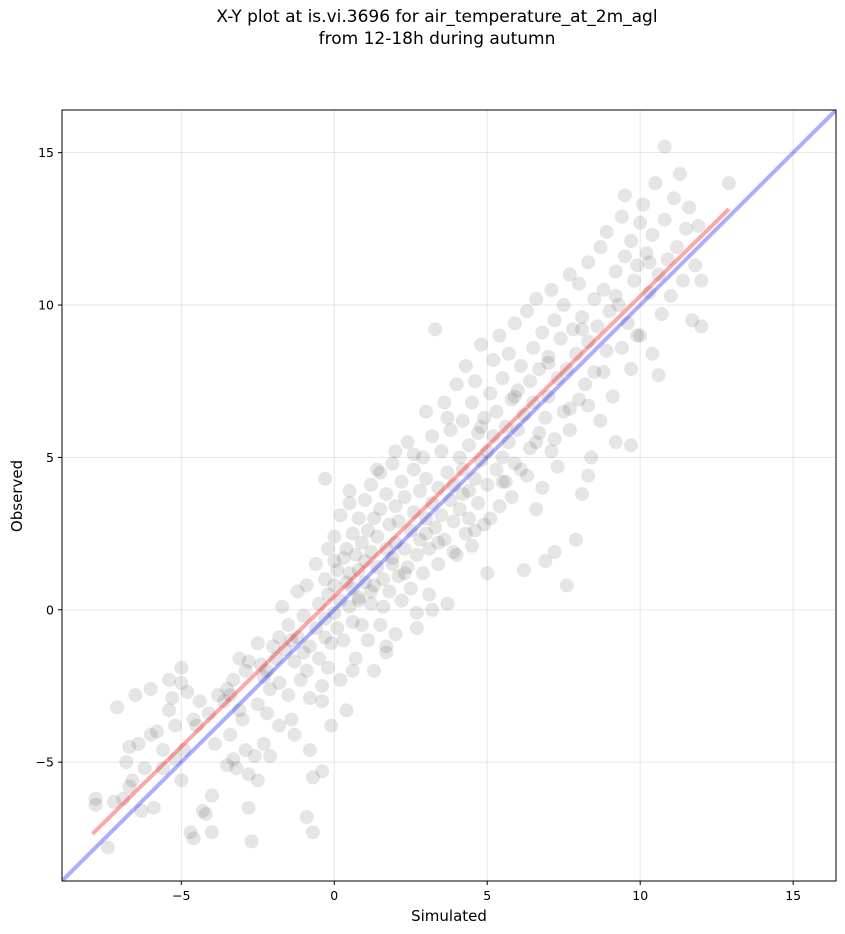 The height and width of the screenshot is (934, 845). What do you see at coordinates (640, 895) in the screenshot?
I see `x-tick-label: 10` at bounding box center [640, 895].